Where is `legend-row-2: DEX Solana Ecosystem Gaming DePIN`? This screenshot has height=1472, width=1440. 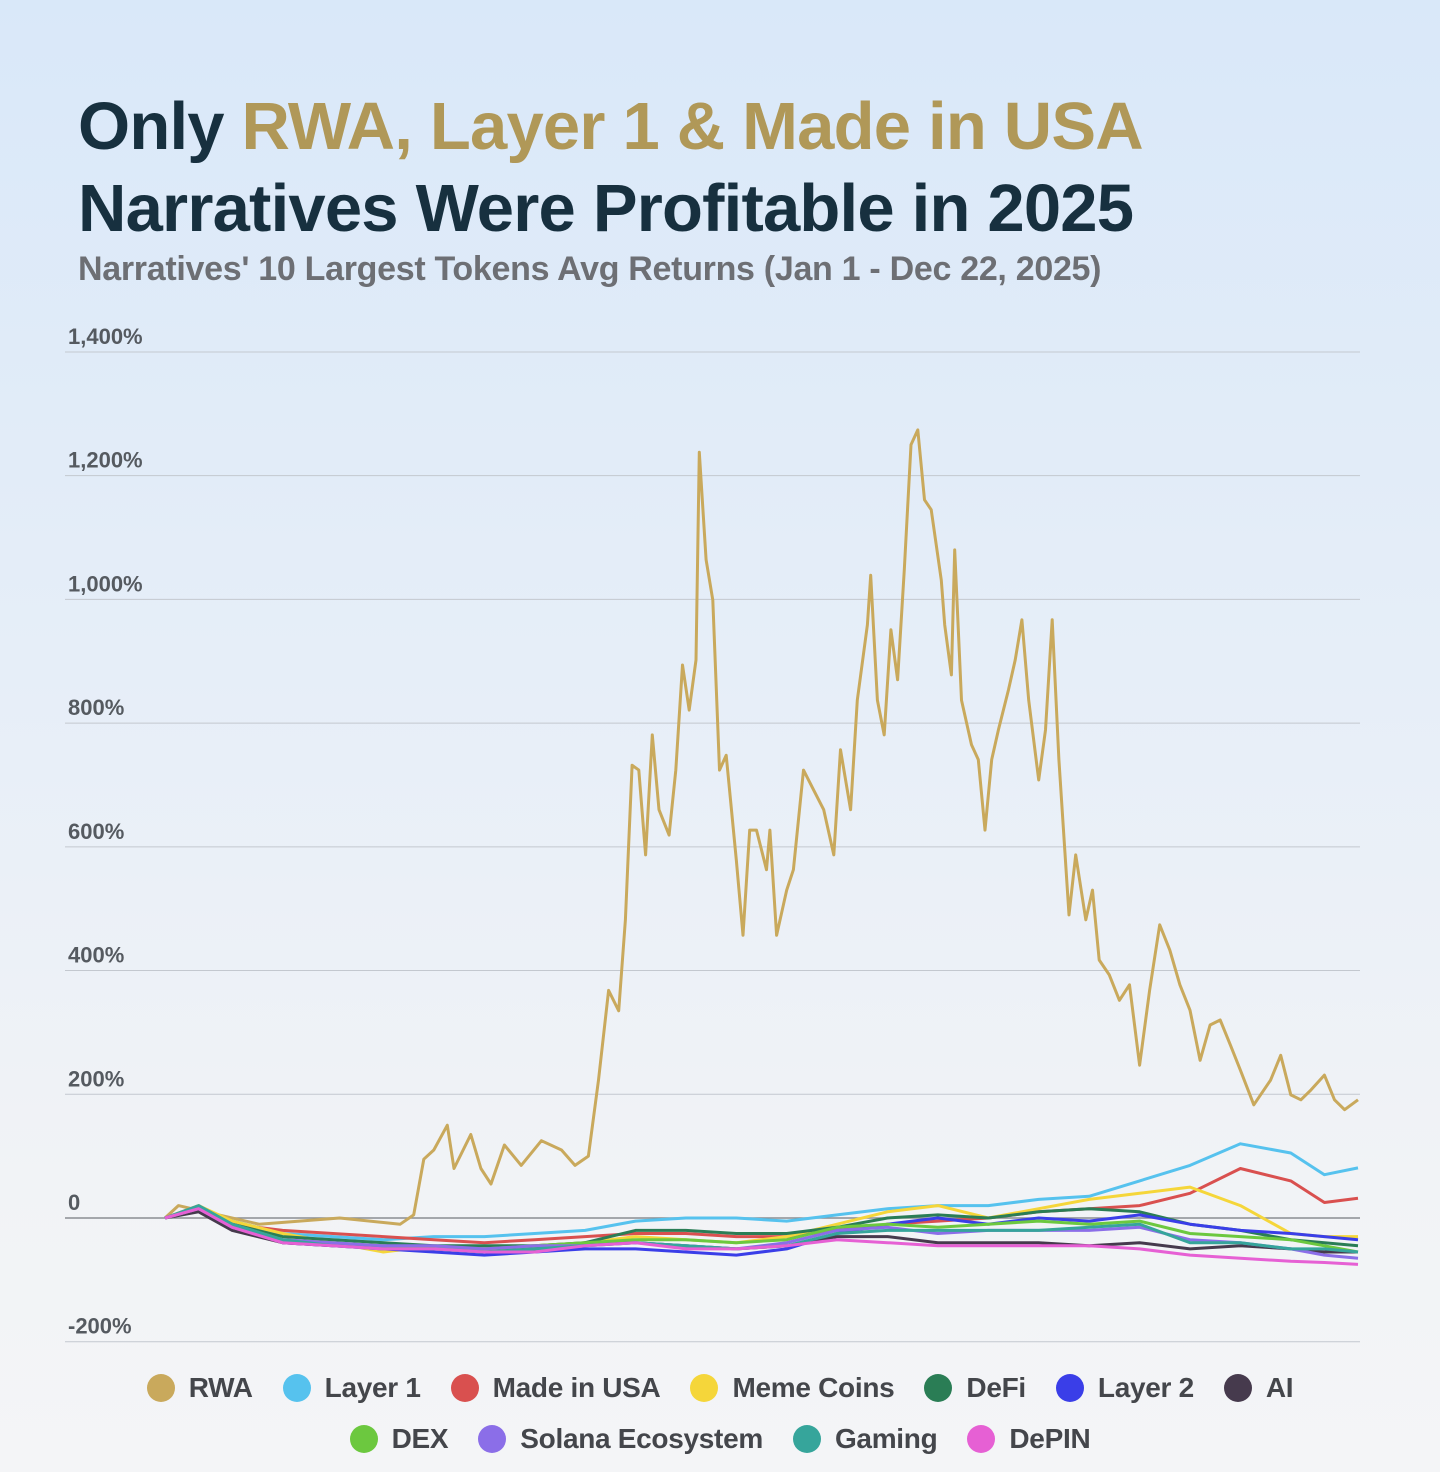 legend-row-2: DEX Solana Ecosystem Gaming DePIN is located at coordinates (720, 1439).